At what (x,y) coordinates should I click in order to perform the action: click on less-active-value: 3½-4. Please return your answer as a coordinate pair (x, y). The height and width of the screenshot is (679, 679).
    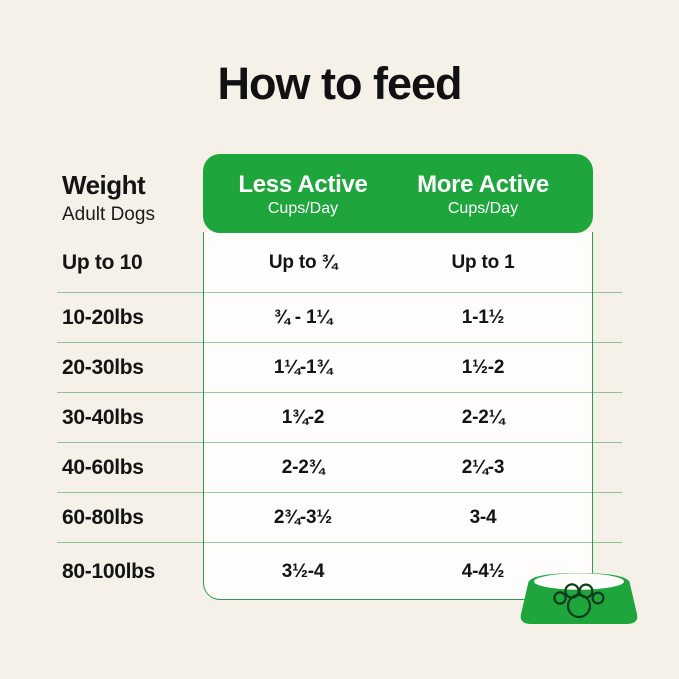
    Looking at the image, I should click on (303, 571).